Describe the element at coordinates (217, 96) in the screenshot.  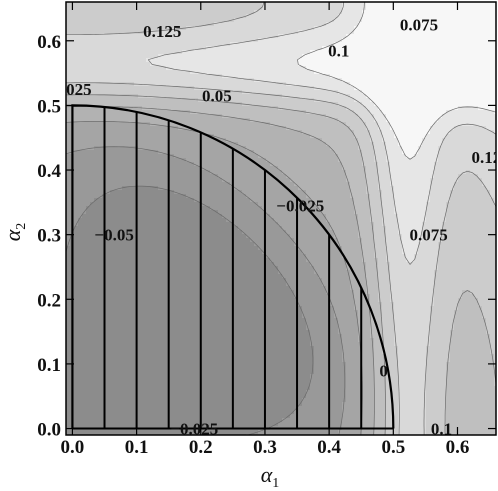
I see `contour-label: 0.05` at that location.